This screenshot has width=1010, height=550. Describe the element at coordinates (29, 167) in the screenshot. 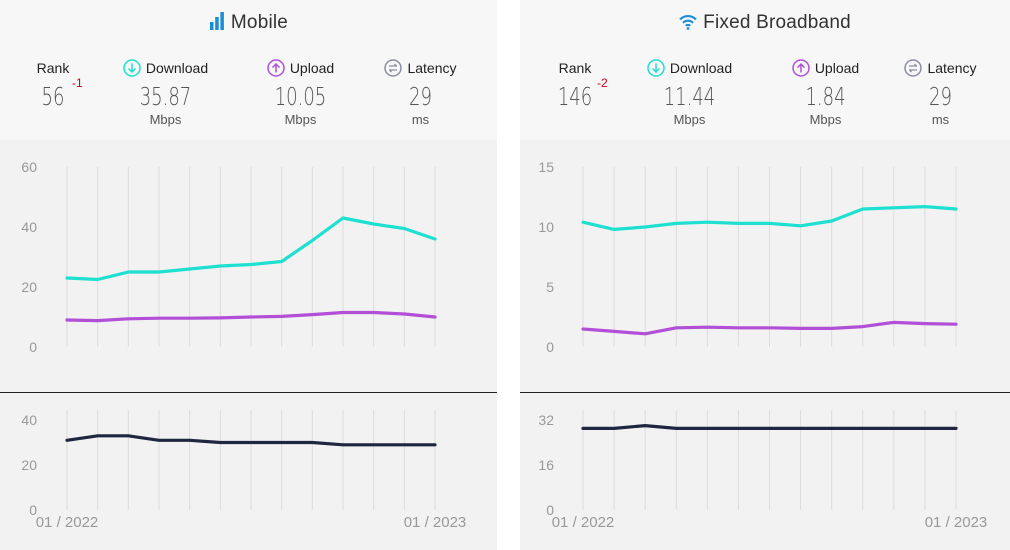

I see `y-tick-label: 60` at that location.